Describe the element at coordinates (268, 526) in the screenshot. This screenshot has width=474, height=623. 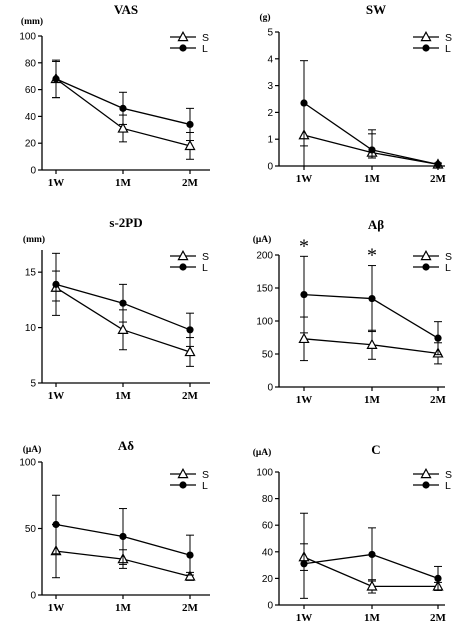
I see `y-tick-label: 60` at that location.